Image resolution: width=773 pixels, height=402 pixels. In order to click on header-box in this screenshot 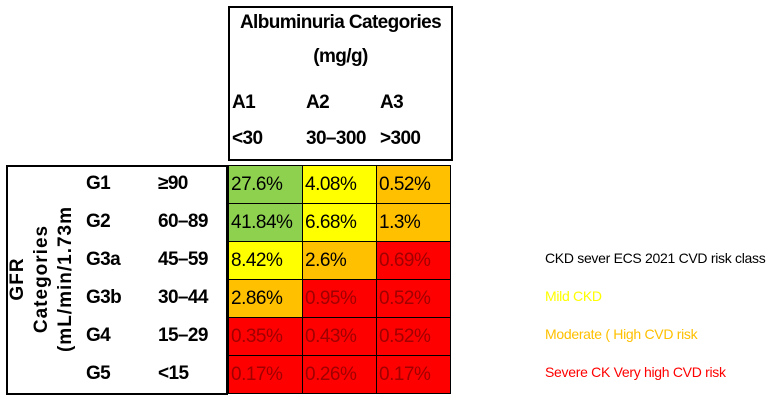, I will do `click(340, 83)`.